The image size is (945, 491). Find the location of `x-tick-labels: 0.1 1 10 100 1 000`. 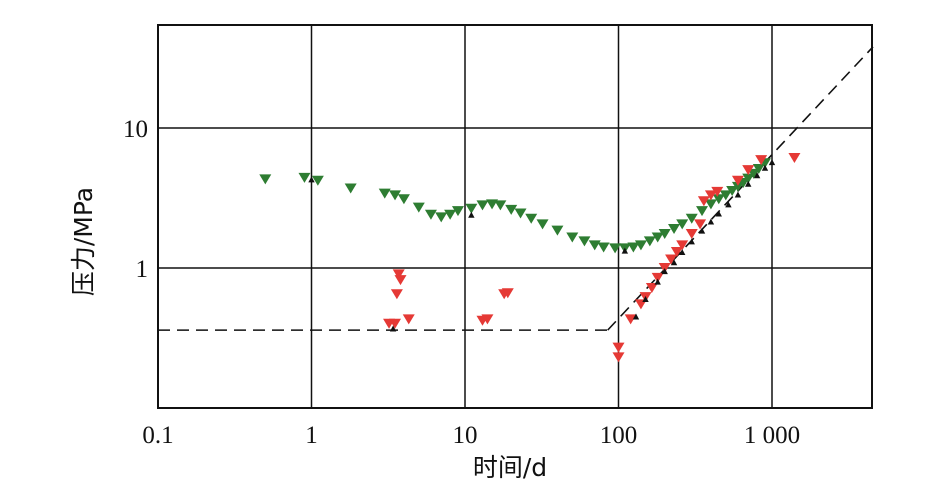

x-tick-labels: 0.1 1 10 100 1 000 is located at coordinates (471, 435).